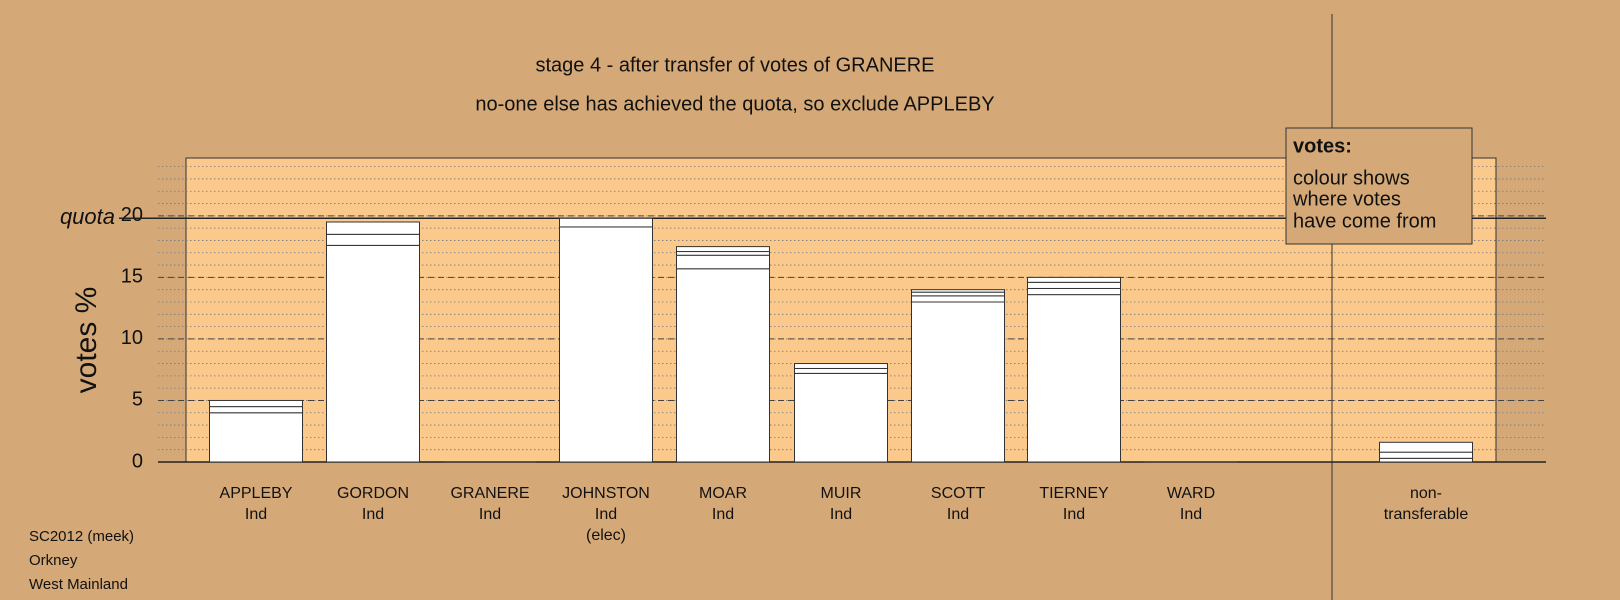 Image resolution: width=1620 pixels, height=600 pixels. I want to click on y-tick-label: 0, so click(137, 461).